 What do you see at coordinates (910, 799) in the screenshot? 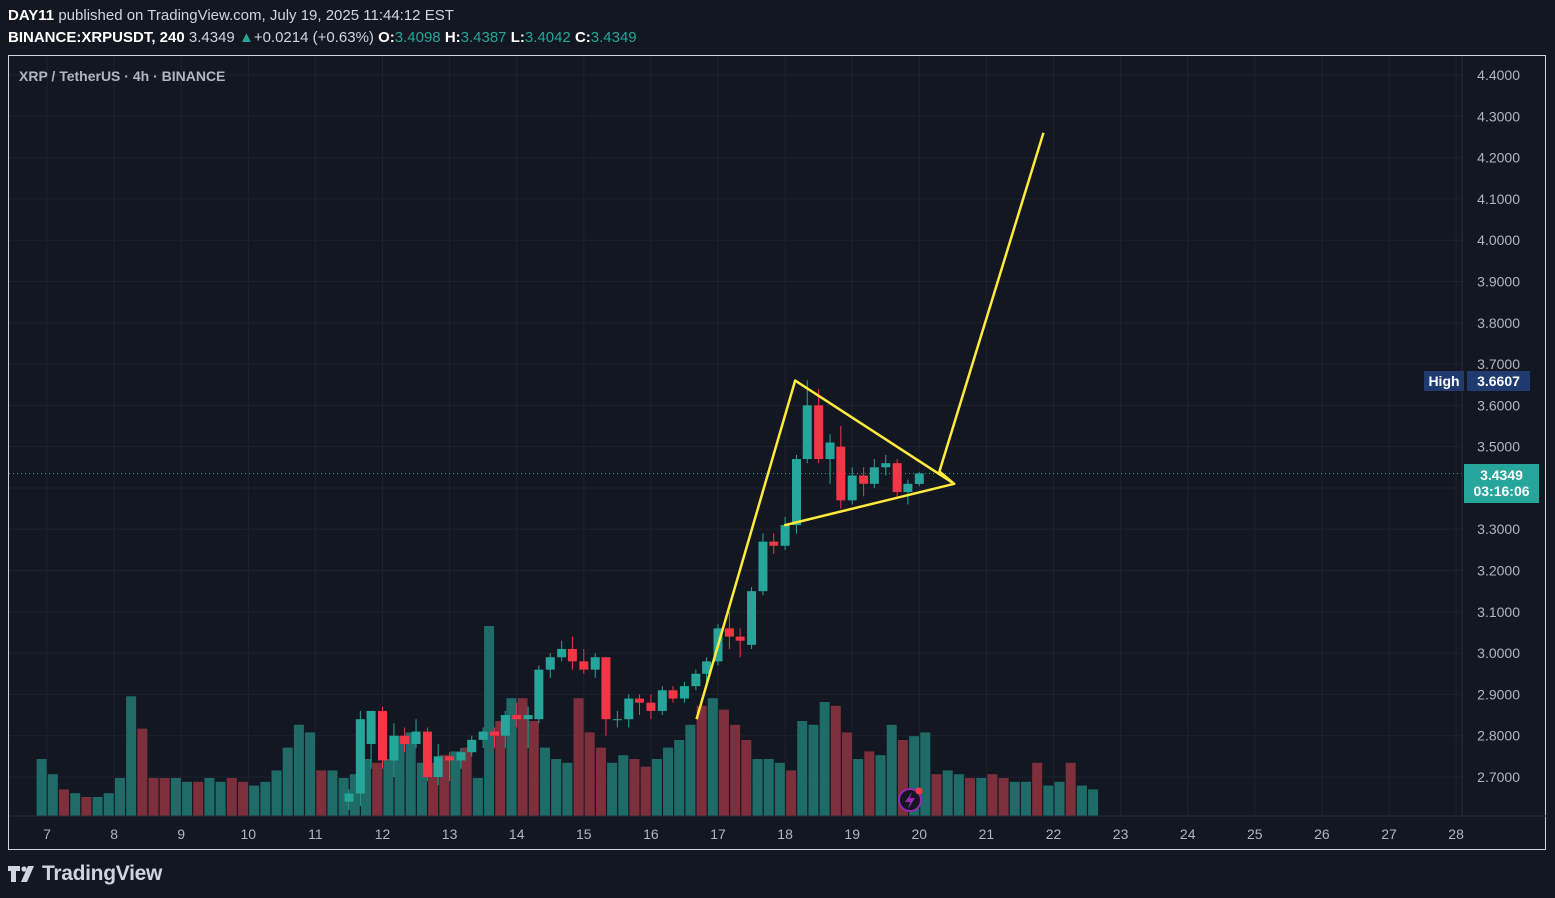
I see `lightning-icon` at bounding box center [910, 799].